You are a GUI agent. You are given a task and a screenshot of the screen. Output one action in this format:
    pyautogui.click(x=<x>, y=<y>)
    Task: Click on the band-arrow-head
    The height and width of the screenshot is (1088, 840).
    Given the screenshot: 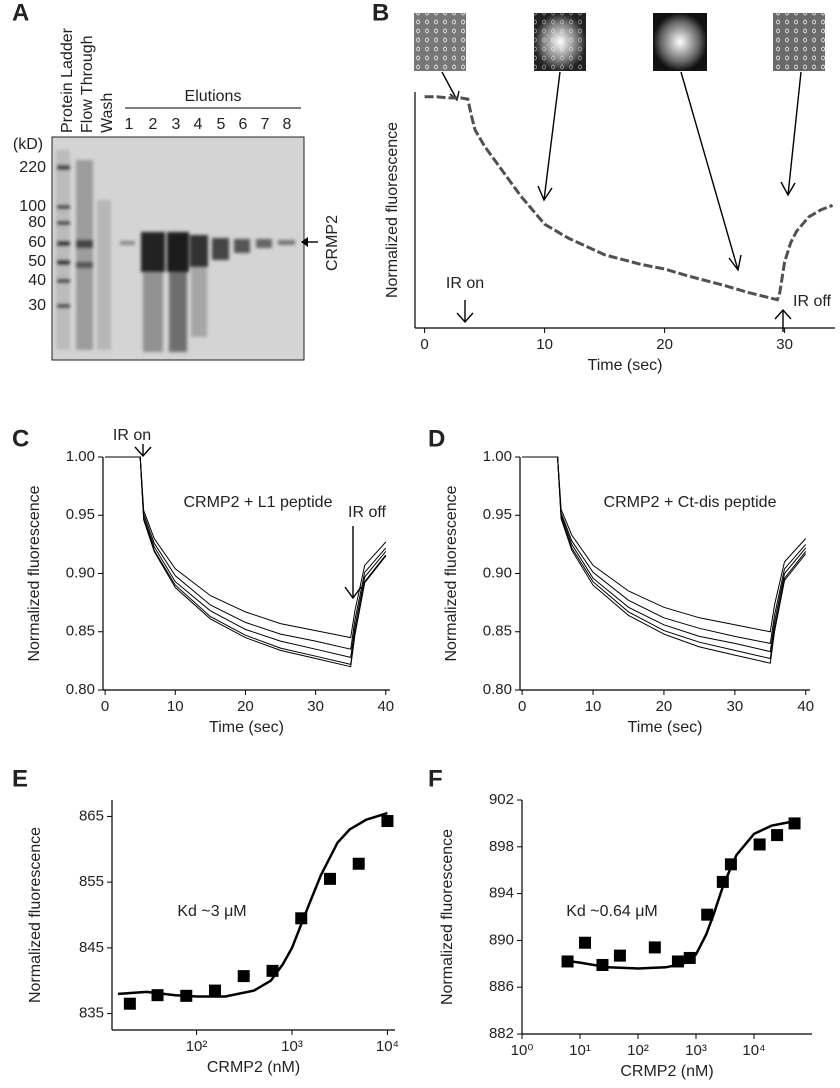 What is the action you would take?
    pyautogui.click(x=304, y=242)
    